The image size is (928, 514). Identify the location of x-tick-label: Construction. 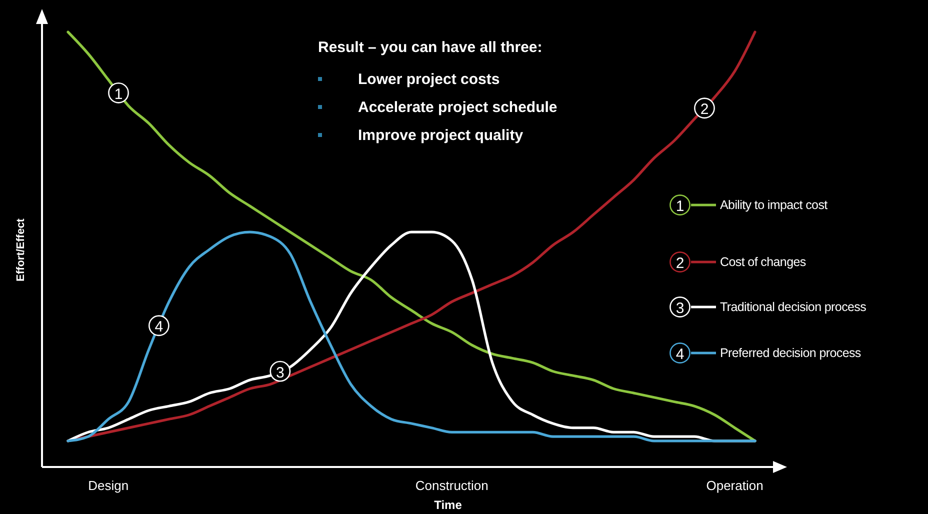
(451, 485).